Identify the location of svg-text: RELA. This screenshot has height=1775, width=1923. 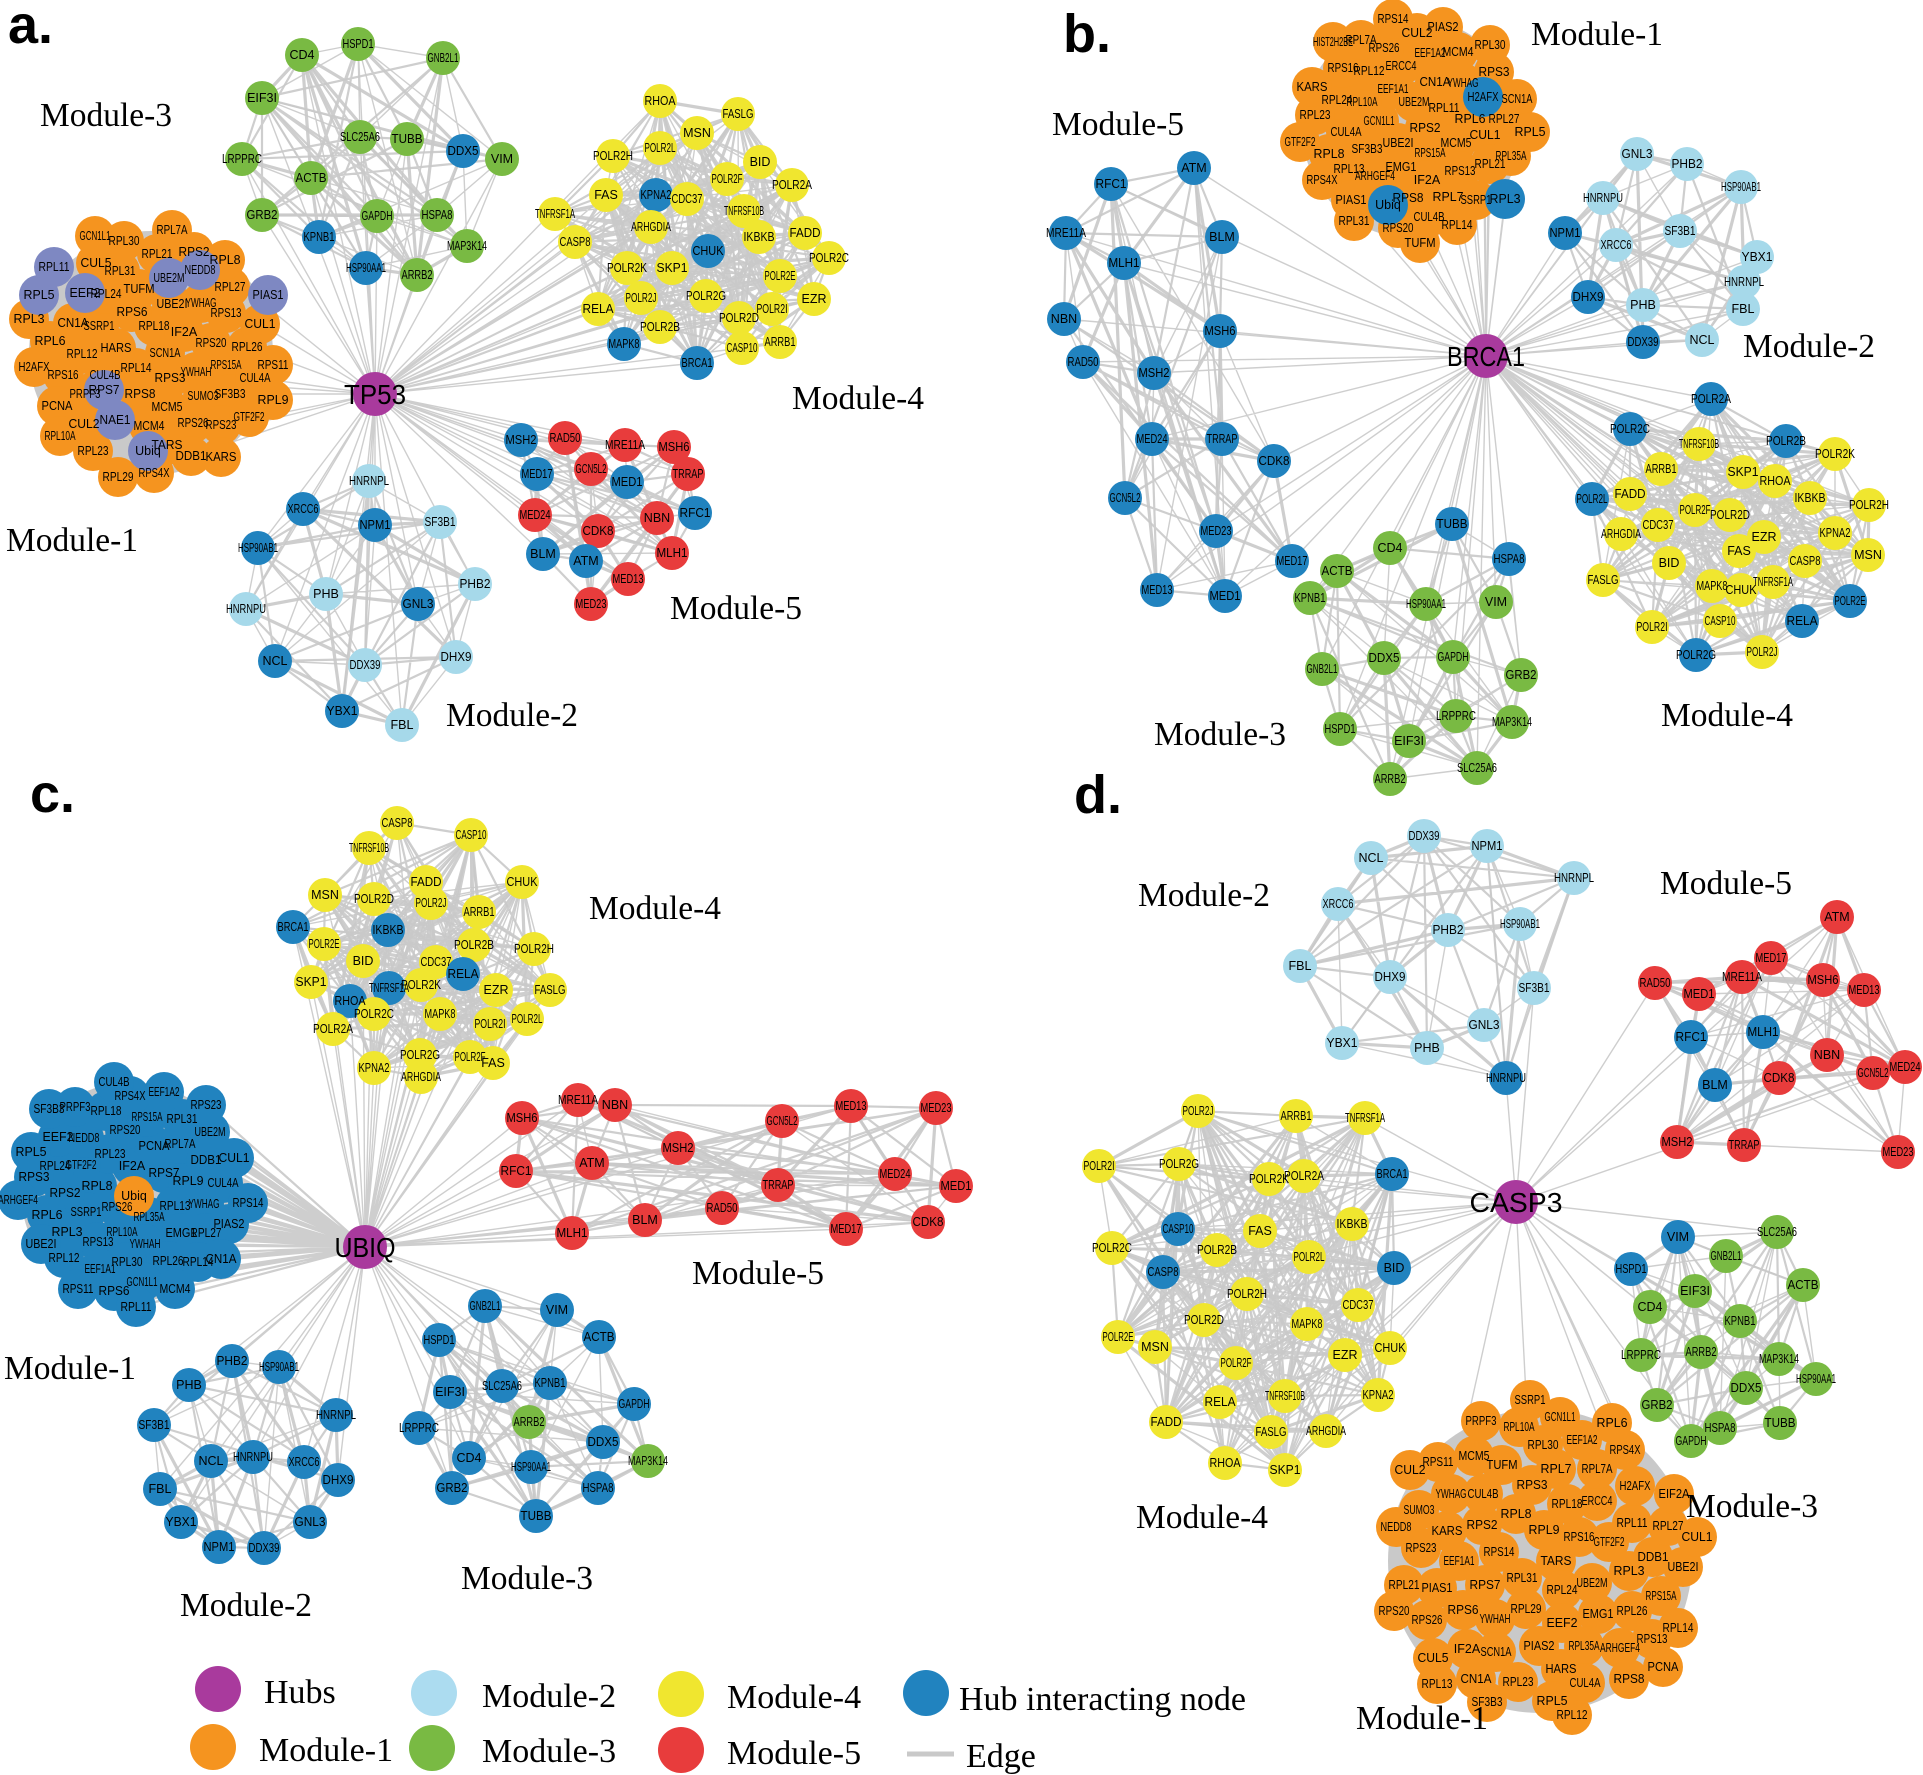
(1221, 1402).